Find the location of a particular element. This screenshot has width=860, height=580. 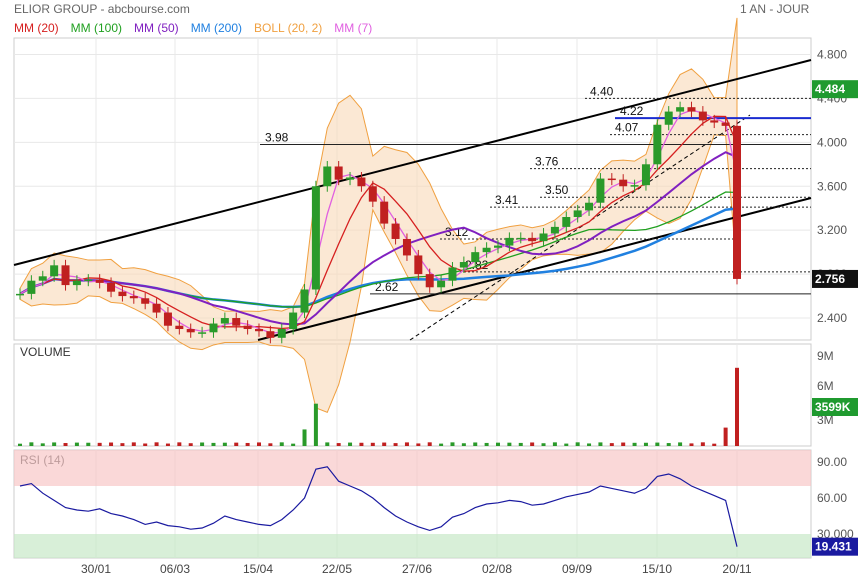

legend-entry: BOLL (20, 2) is located at coordinates (288, 28).